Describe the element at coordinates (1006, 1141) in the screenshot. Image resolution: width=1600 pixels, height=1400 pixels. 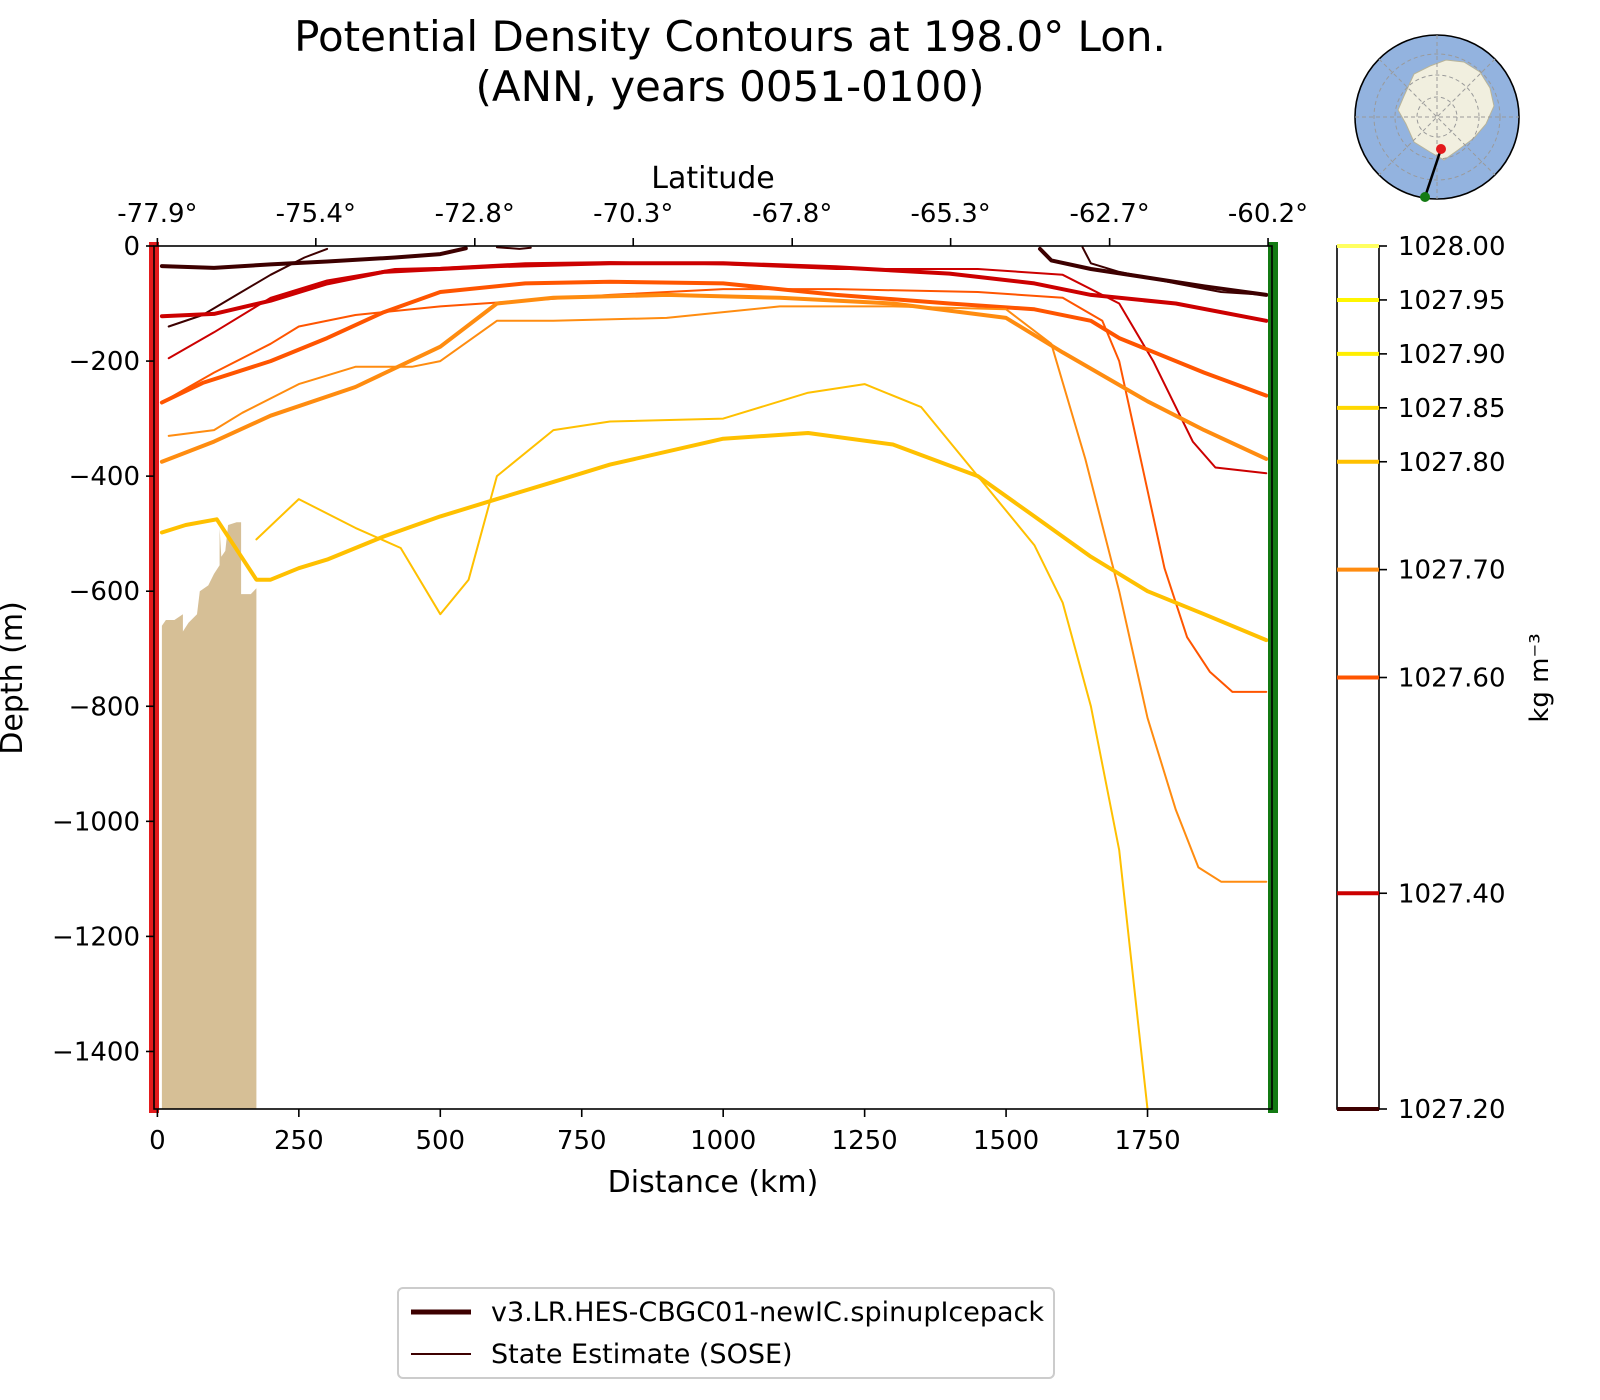
I see `x-tick-label: 1500` at that location.